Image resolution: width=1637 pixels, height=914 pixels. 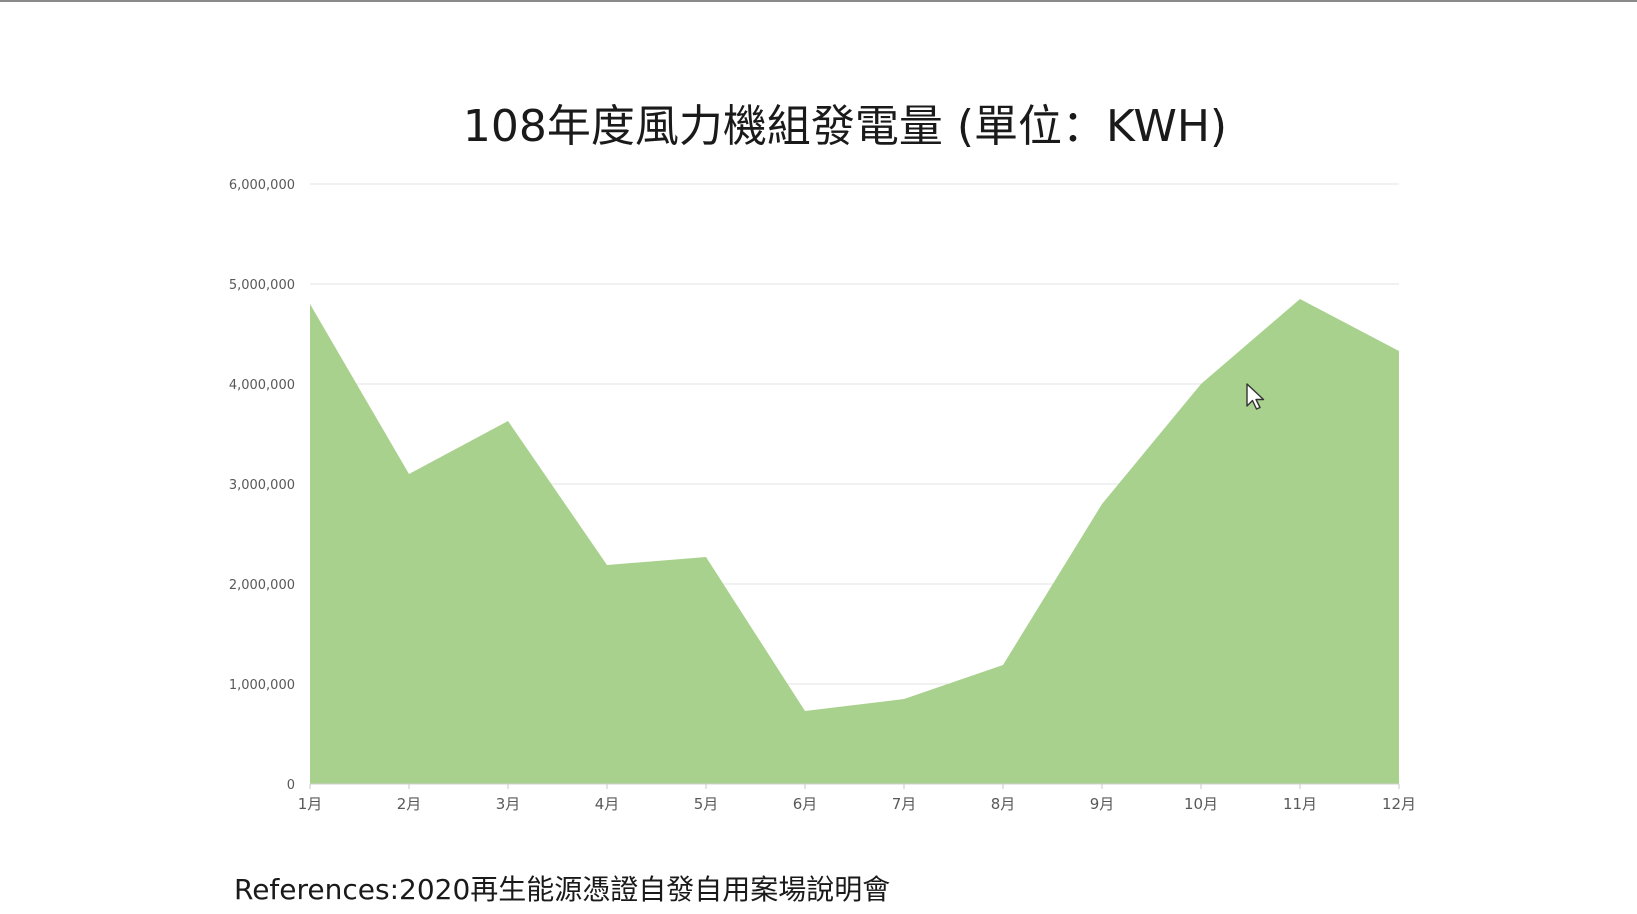 What do you see at coordinates (262, 285) in the screenshot?
I see `y-tick-label: 5,000,000` at bounding box center [262, 285].